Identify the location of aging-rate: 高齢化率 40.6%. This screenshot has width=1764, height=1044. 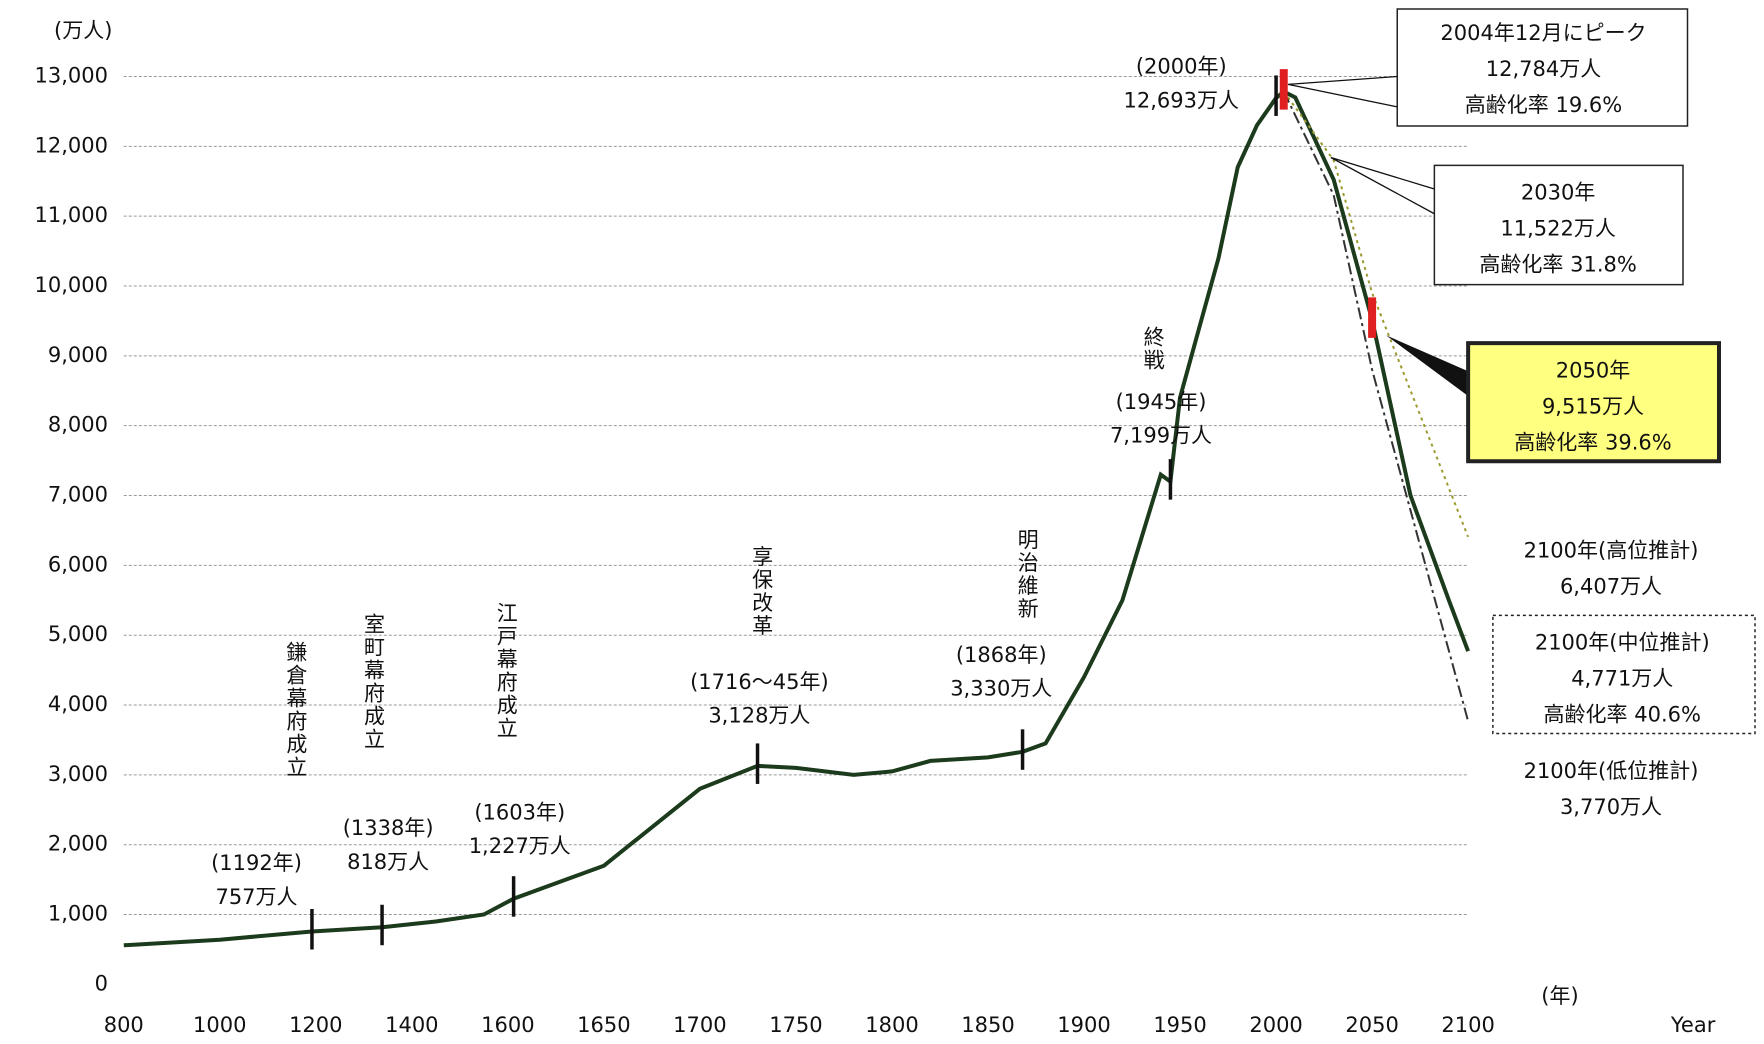
(1622, 715).